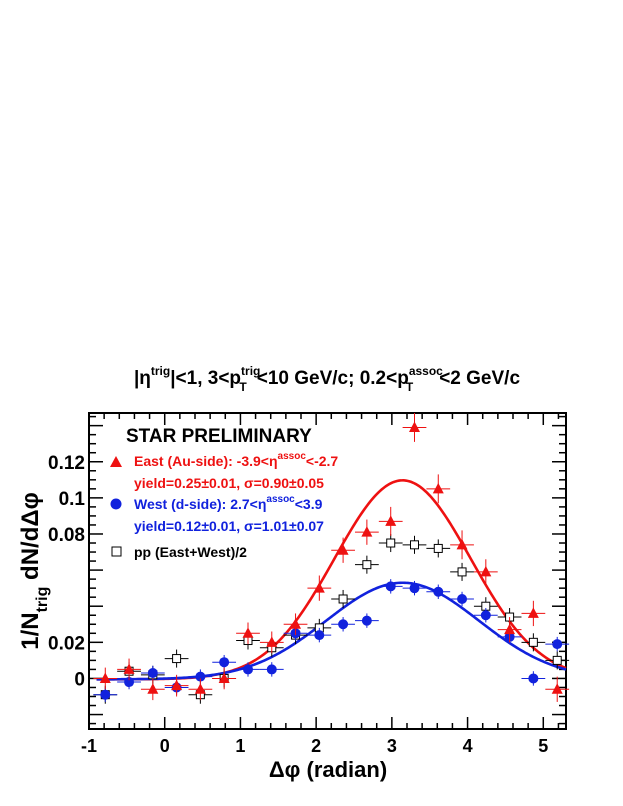 The width and height of the screenshot is (623, 806). Describe the element at coordinates (228, 503) in the screenshot. I see `legend-west-label: West (d-side): 2.7<ηassoc<3.9` at that location.